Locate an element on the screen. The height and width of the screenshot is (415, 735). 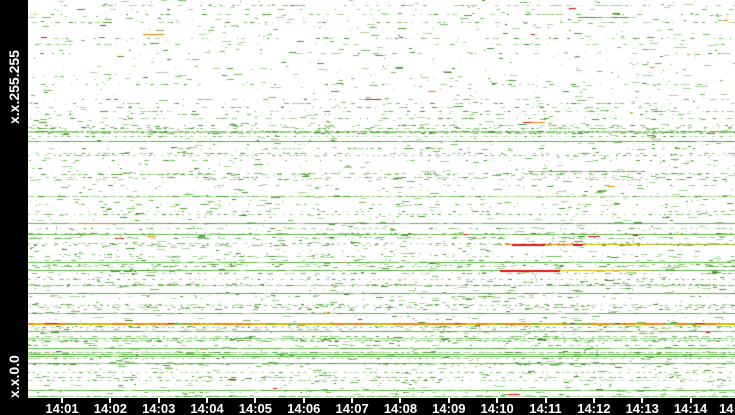
x-axis-tick-label: 14:12 is located at coordinates (594, 408).